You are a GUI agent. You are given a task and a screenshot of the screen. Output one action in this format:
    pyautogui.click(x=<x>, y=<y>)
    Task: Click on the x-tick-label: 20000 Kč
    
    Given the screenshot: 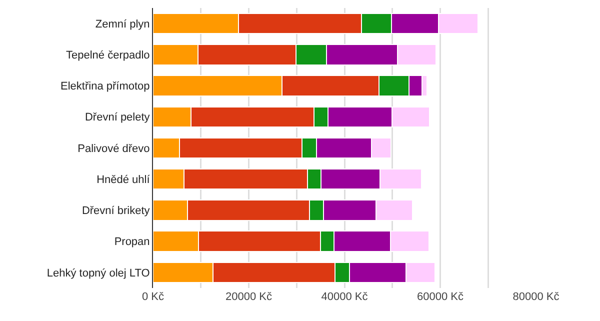 What is the action you would take?
    pyautogui.click(x=249, y=297)
    